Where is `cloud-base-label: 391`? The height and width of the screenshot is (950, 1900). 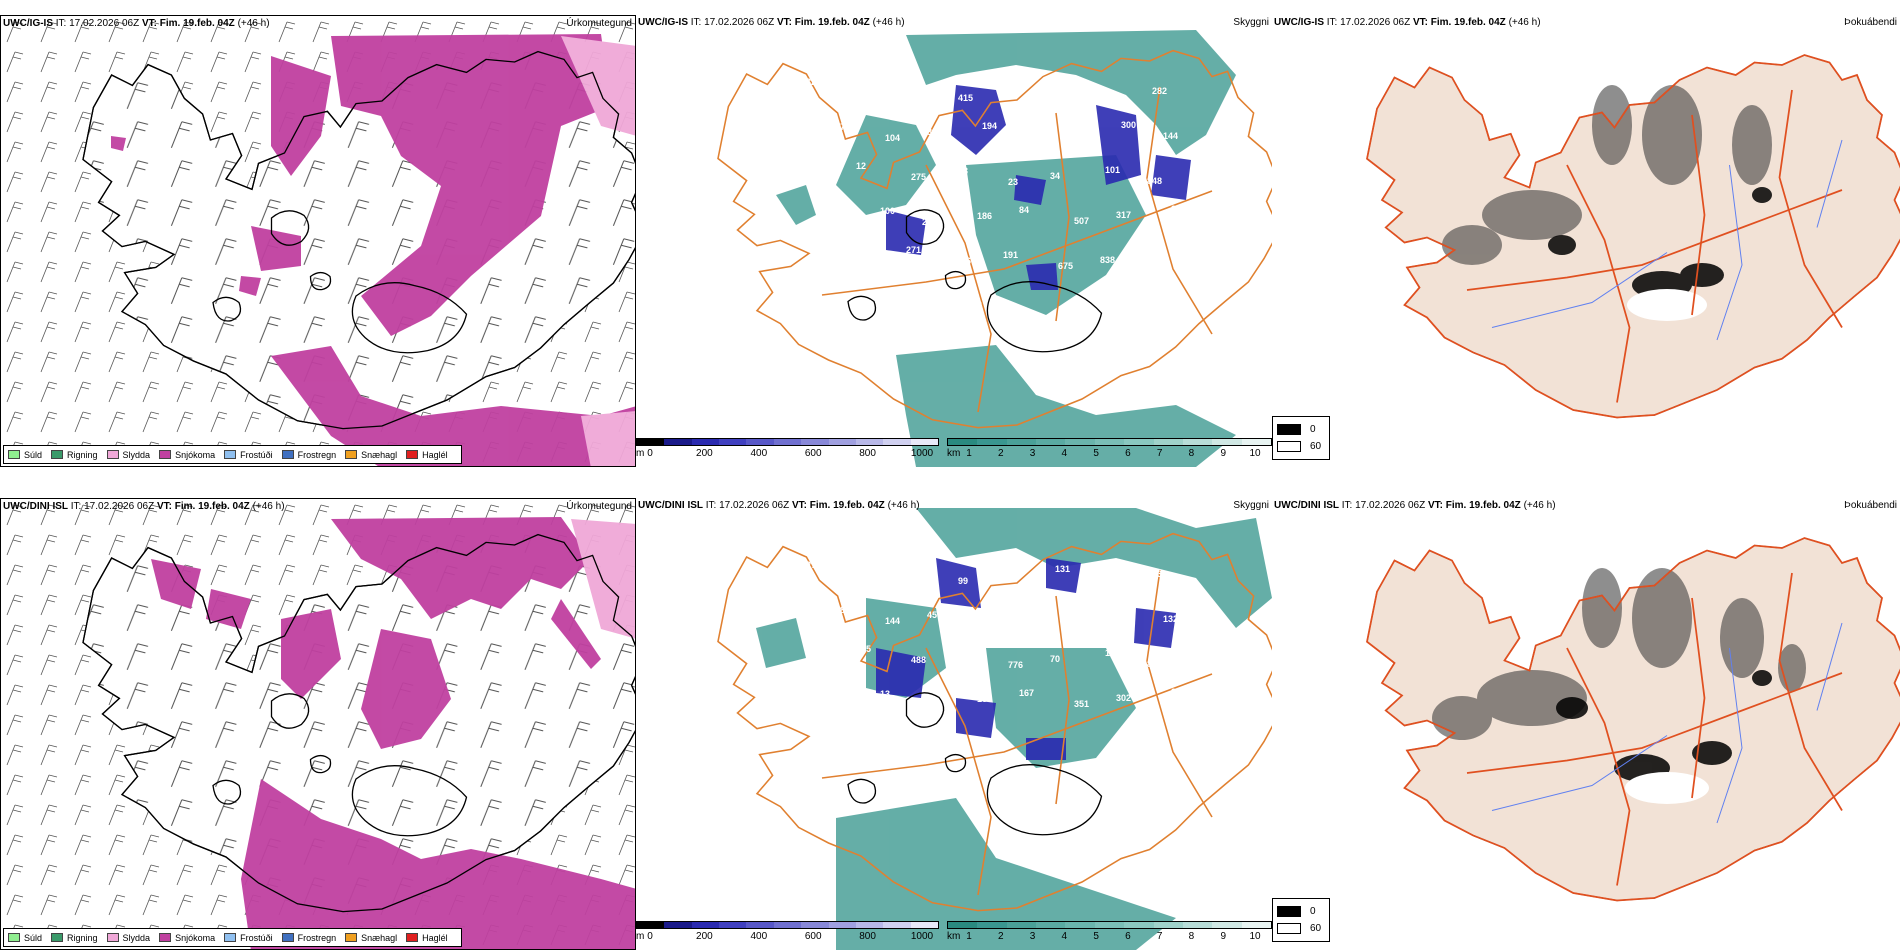
cloud-base-label: 391 is located at coordinates (1031, 137).